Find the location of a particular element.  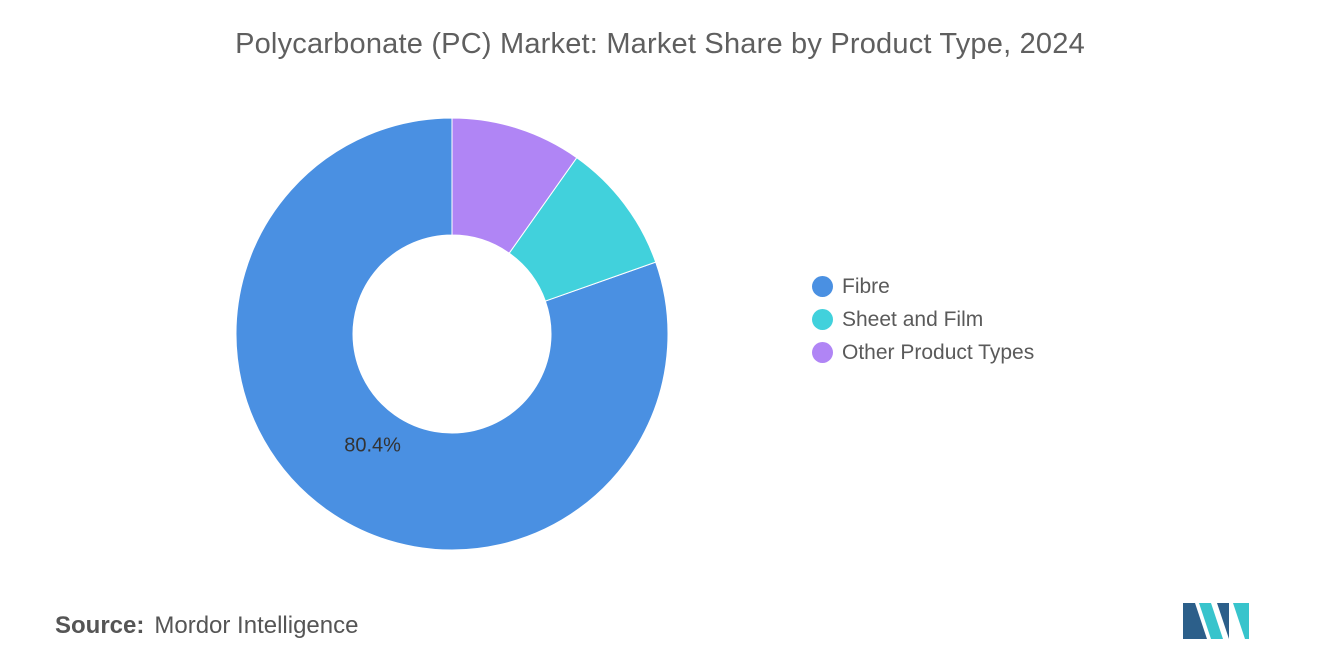

data-label-fibre: 80.4% is located at coordinates (372, 446).